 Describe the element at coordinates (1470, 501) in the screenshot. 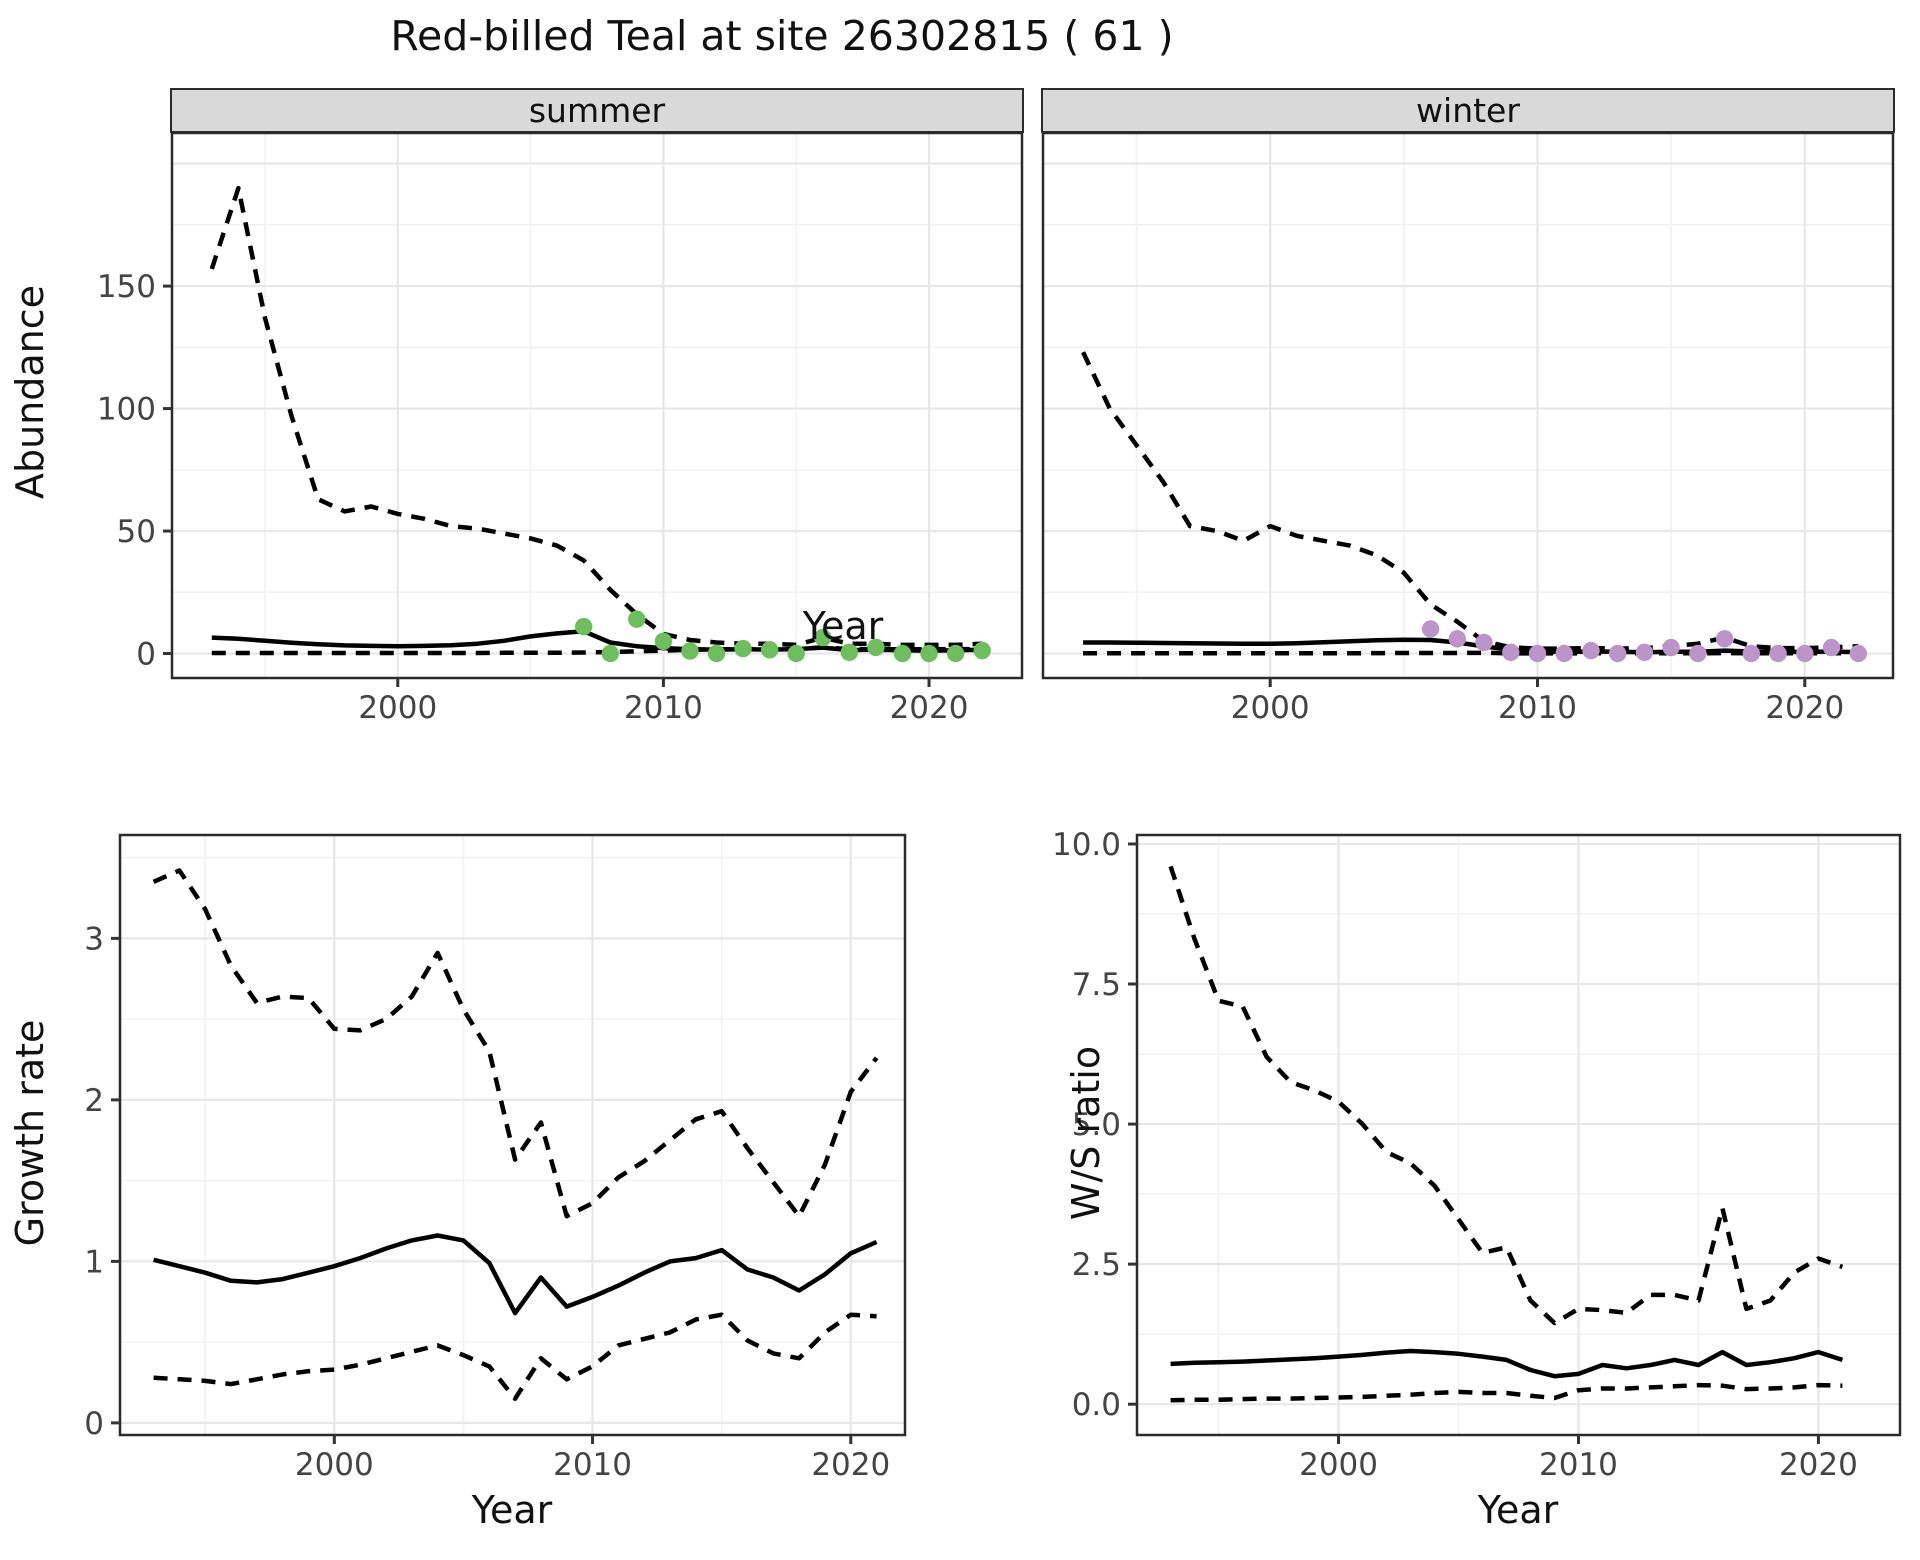

I see `winter-upper_95ci-line` at that location.